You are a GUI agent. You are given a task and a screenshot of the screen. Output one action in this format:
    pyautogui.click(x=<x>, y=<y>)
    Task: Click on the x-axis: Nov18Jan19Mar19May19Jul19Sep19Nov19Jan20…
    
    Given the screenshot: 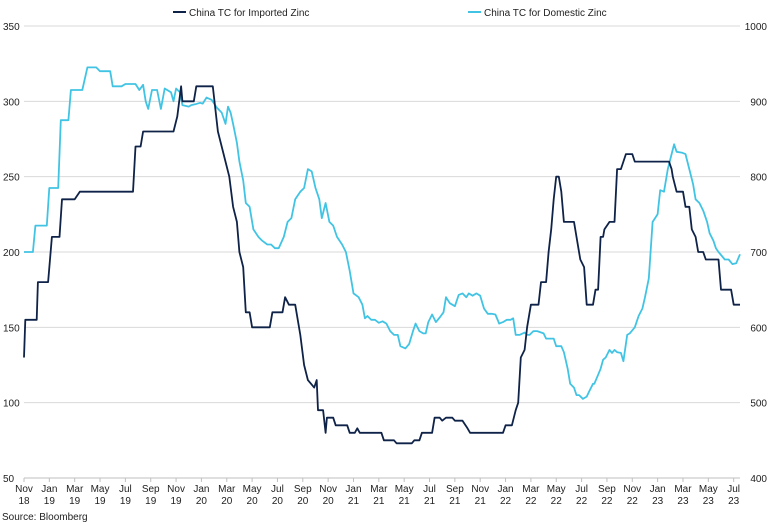 What is the action you would take?
    pyautogui.click(x=377, y=492)
    